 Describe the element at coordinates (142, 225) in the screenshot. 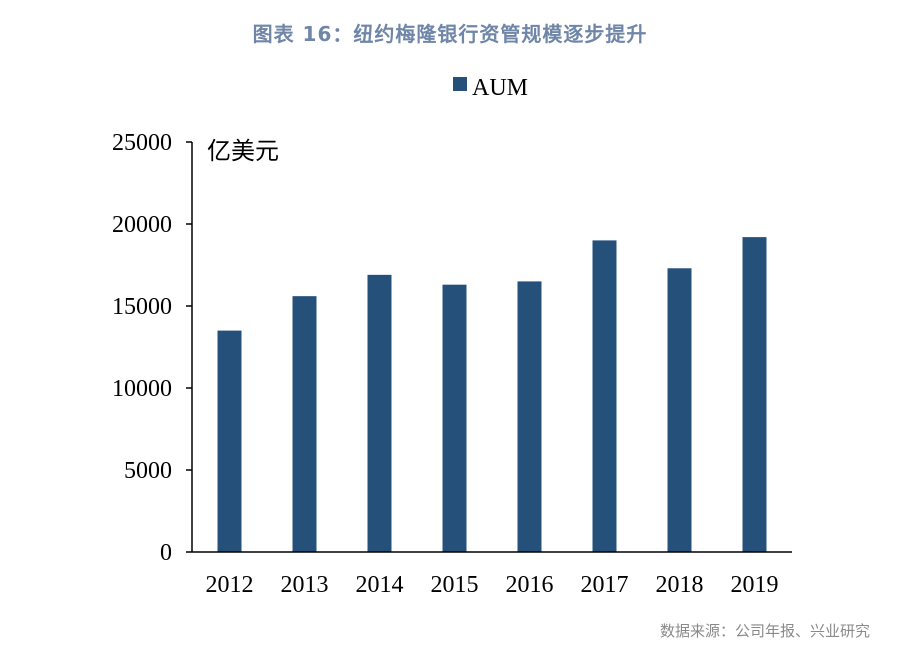

I see `y-tick-label: 20000` at that location.